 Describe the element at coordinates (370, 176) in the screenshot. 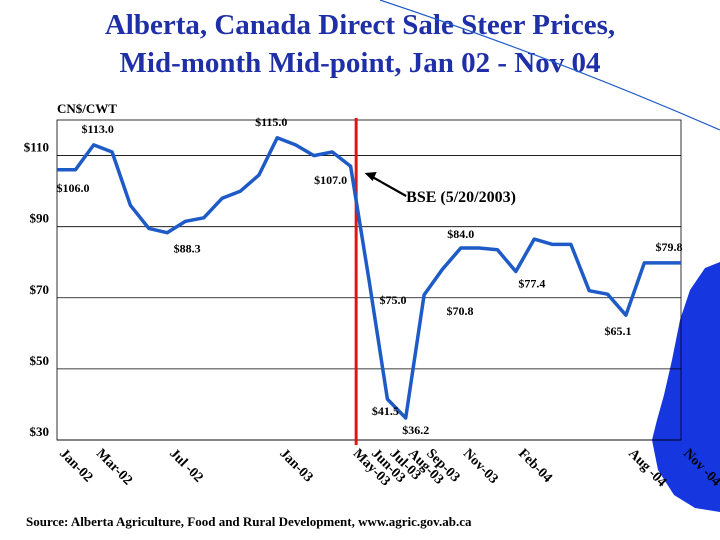

I see `annotation-arrow-head` at that location.